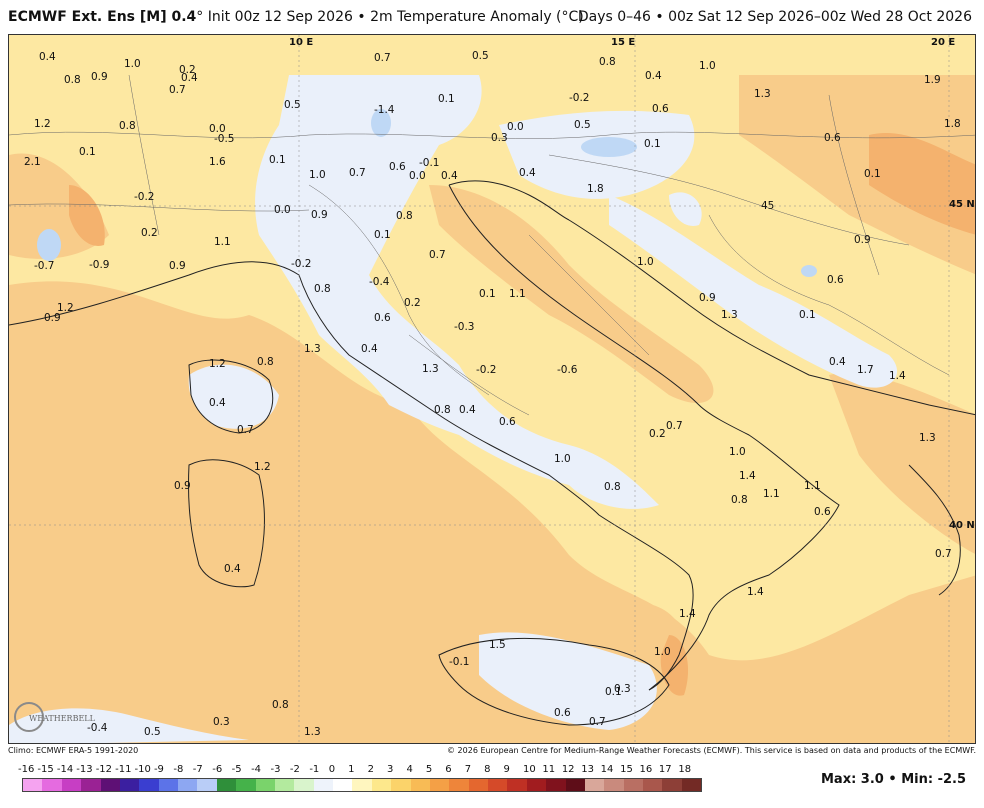 Image resolution: width=984 pixels, height=808 pixels. Describe the element at coordinates (607, 769) in the screenshot. I see `legend-tick: 14` at that location.